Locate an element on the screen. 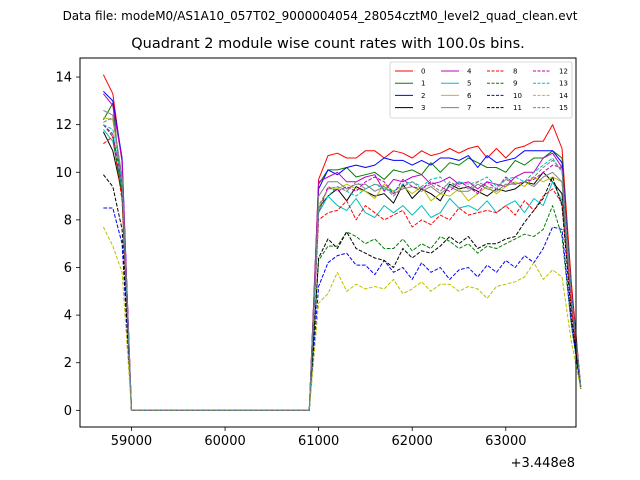  legend-label-12: 12 is located at coordinates (563, 72).